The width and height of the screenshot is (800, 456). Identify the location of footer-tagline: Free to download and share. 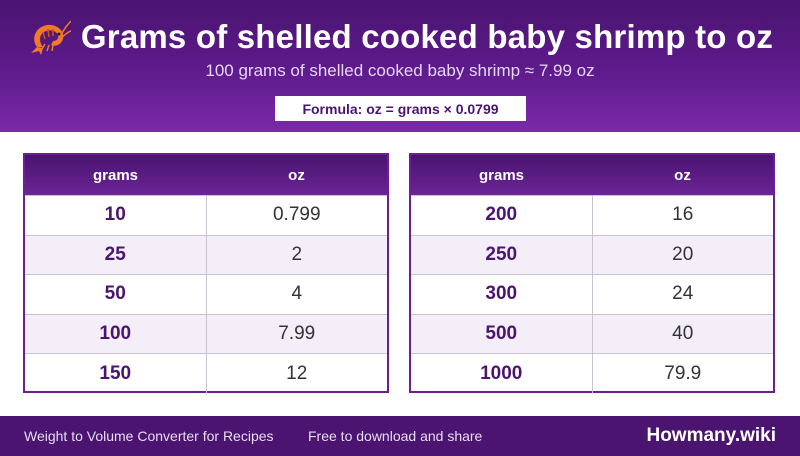
(395, 436).